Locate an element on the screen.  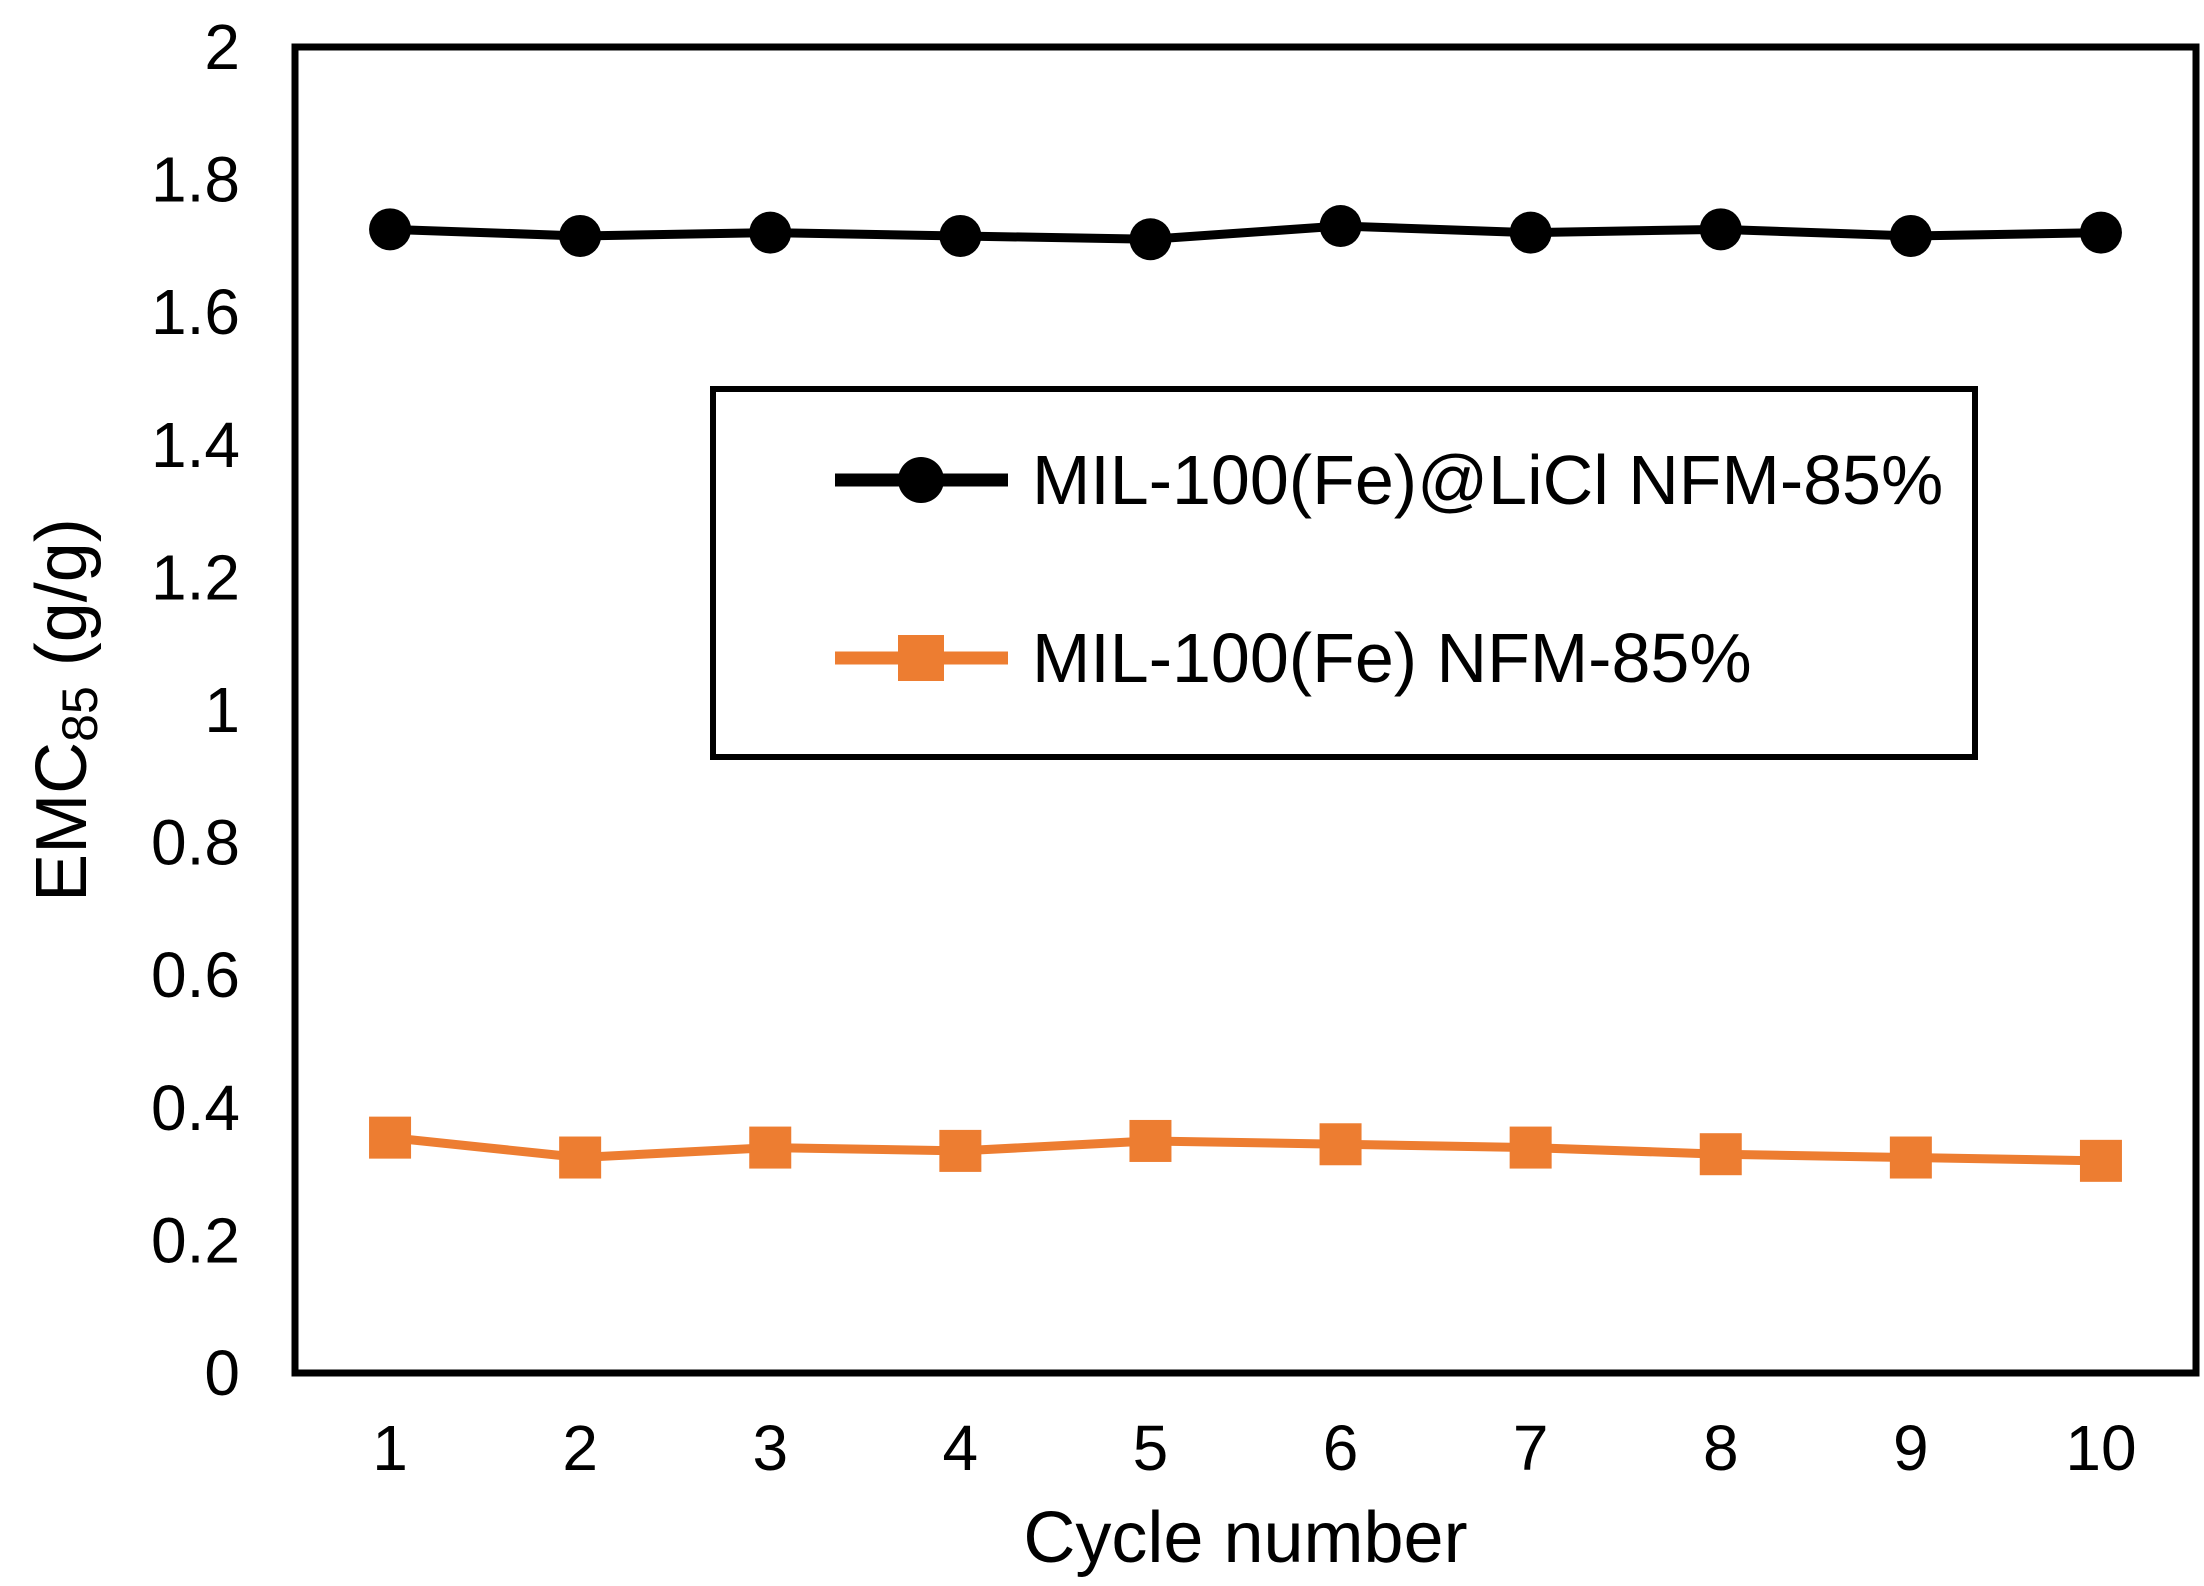
series-line-circle is located at coordinates (1245, 232).